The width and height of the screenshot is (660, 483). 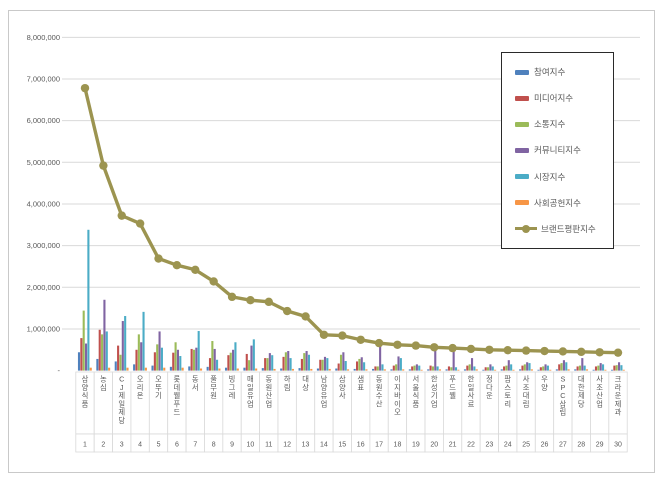 I want to click on category-label: 업, so click(x=250, y=403).